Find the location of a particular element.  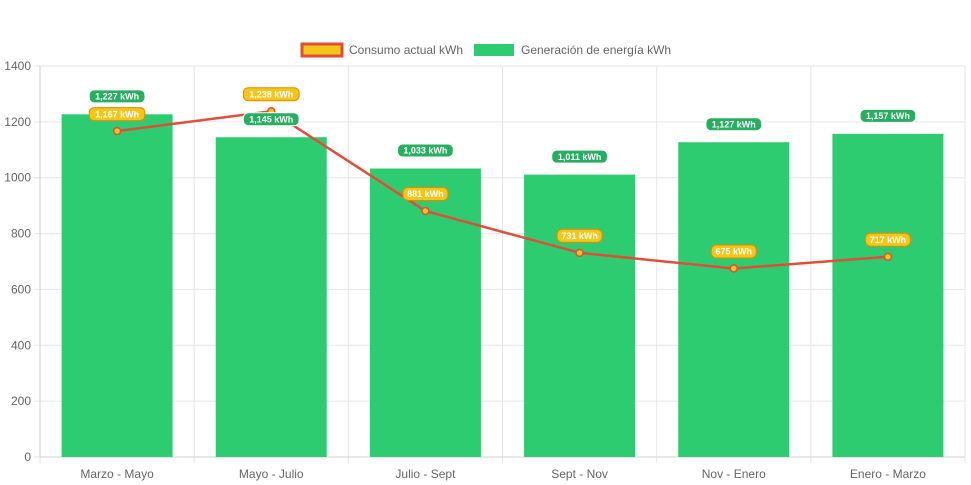

bar-data-label: 1,227 kWh is located at coordinates (117, 96).